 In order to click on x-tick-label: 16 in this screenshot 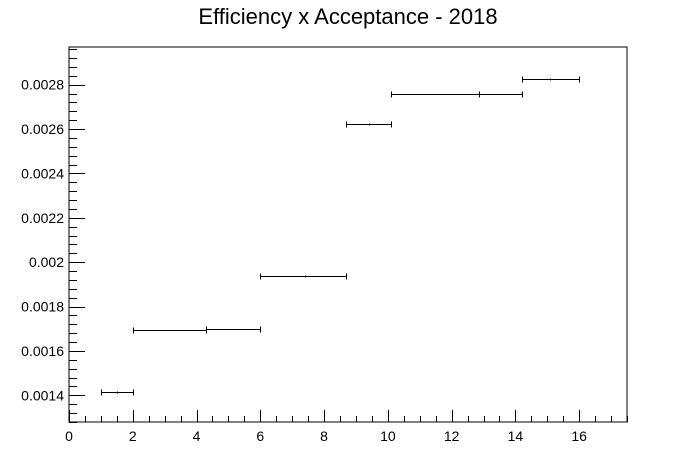, I will do `click(579, 436)`.